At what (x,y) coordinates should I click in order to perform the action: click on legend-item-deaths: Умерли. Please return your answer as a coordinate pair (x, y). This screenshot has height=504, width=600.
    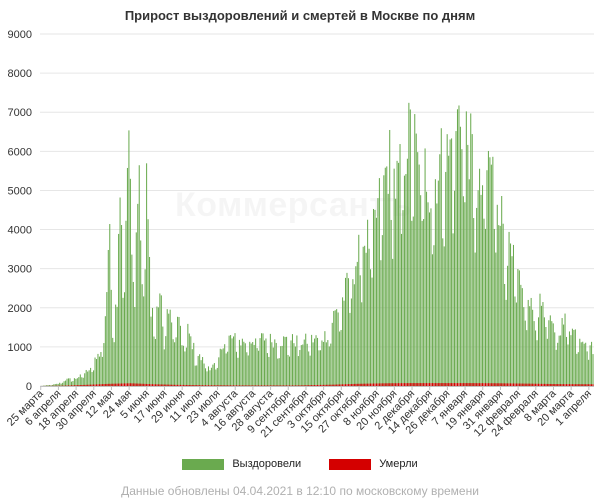
    Looking at the image, I should click on (373, 464).